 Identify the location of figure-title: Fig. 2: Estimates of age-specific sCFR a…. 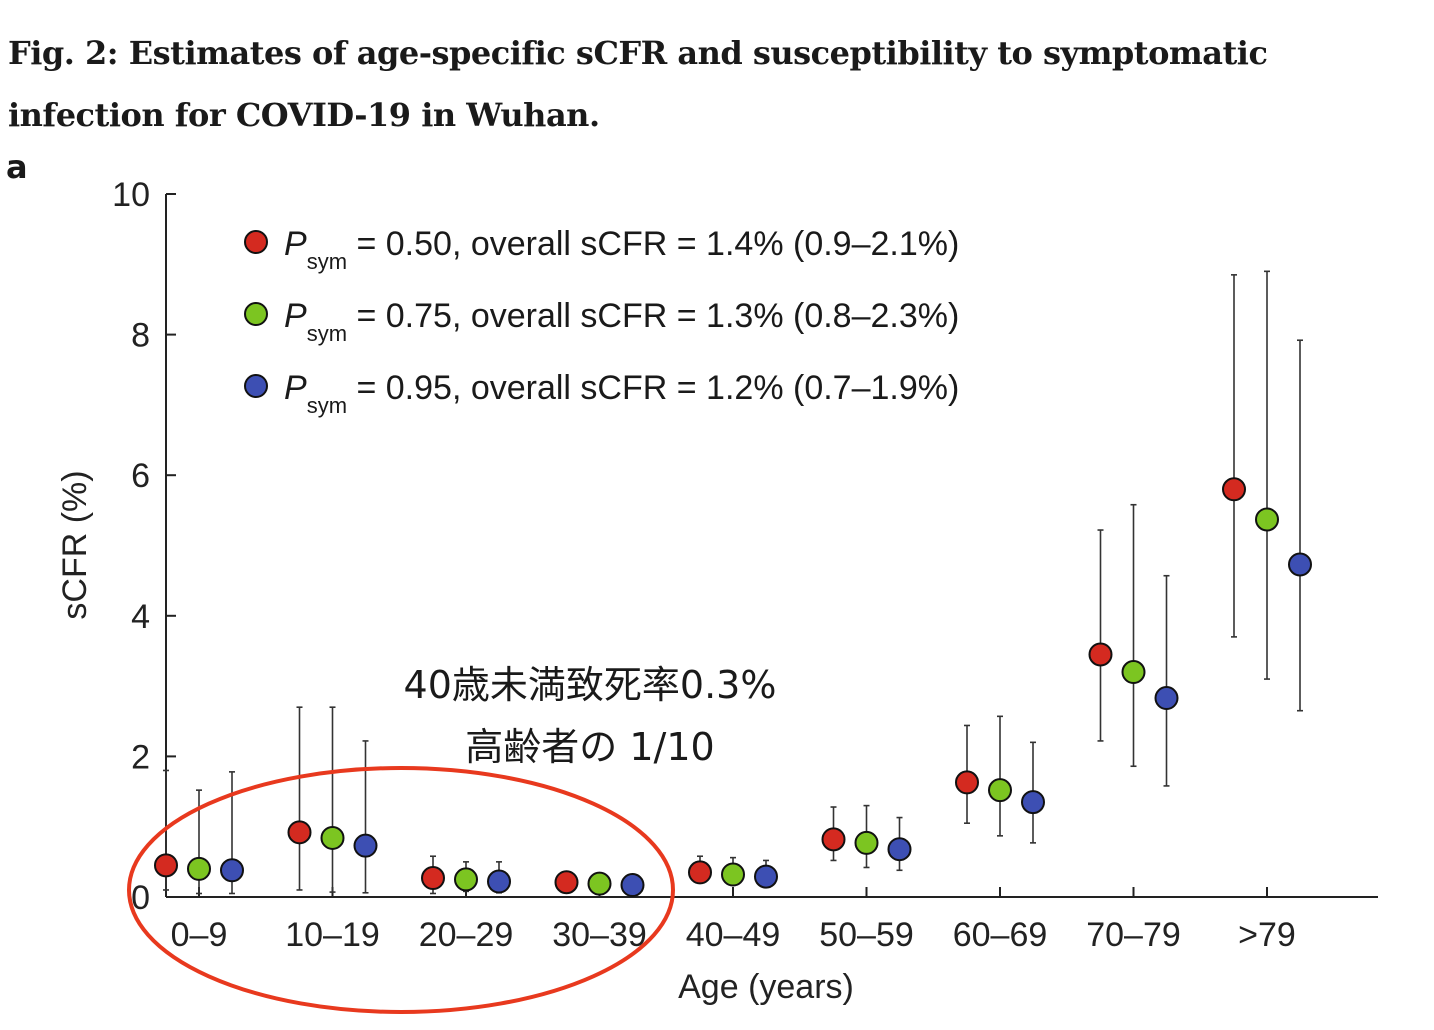
(638, 84).